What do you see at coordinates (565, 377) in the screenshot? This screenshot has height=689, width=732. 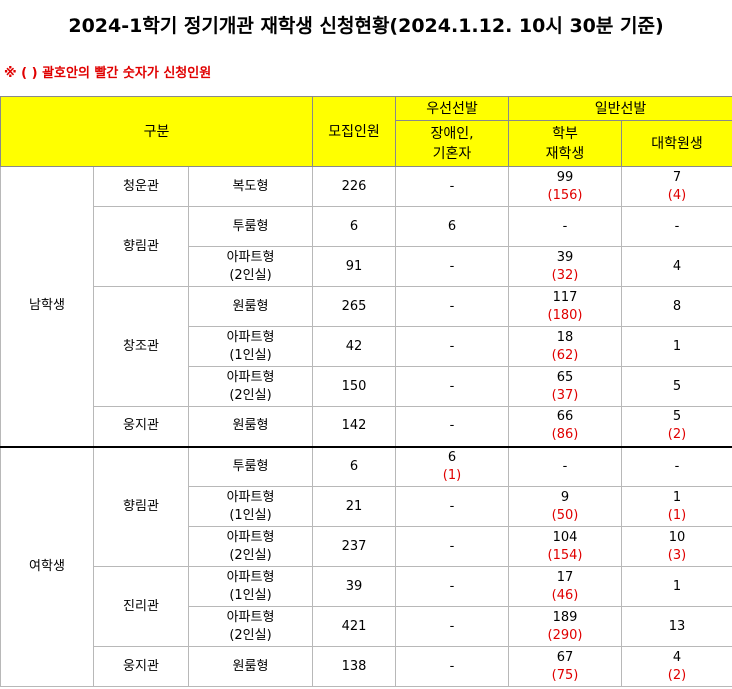 I see `undergrad-value: 65` at bounding box center [565, 377].